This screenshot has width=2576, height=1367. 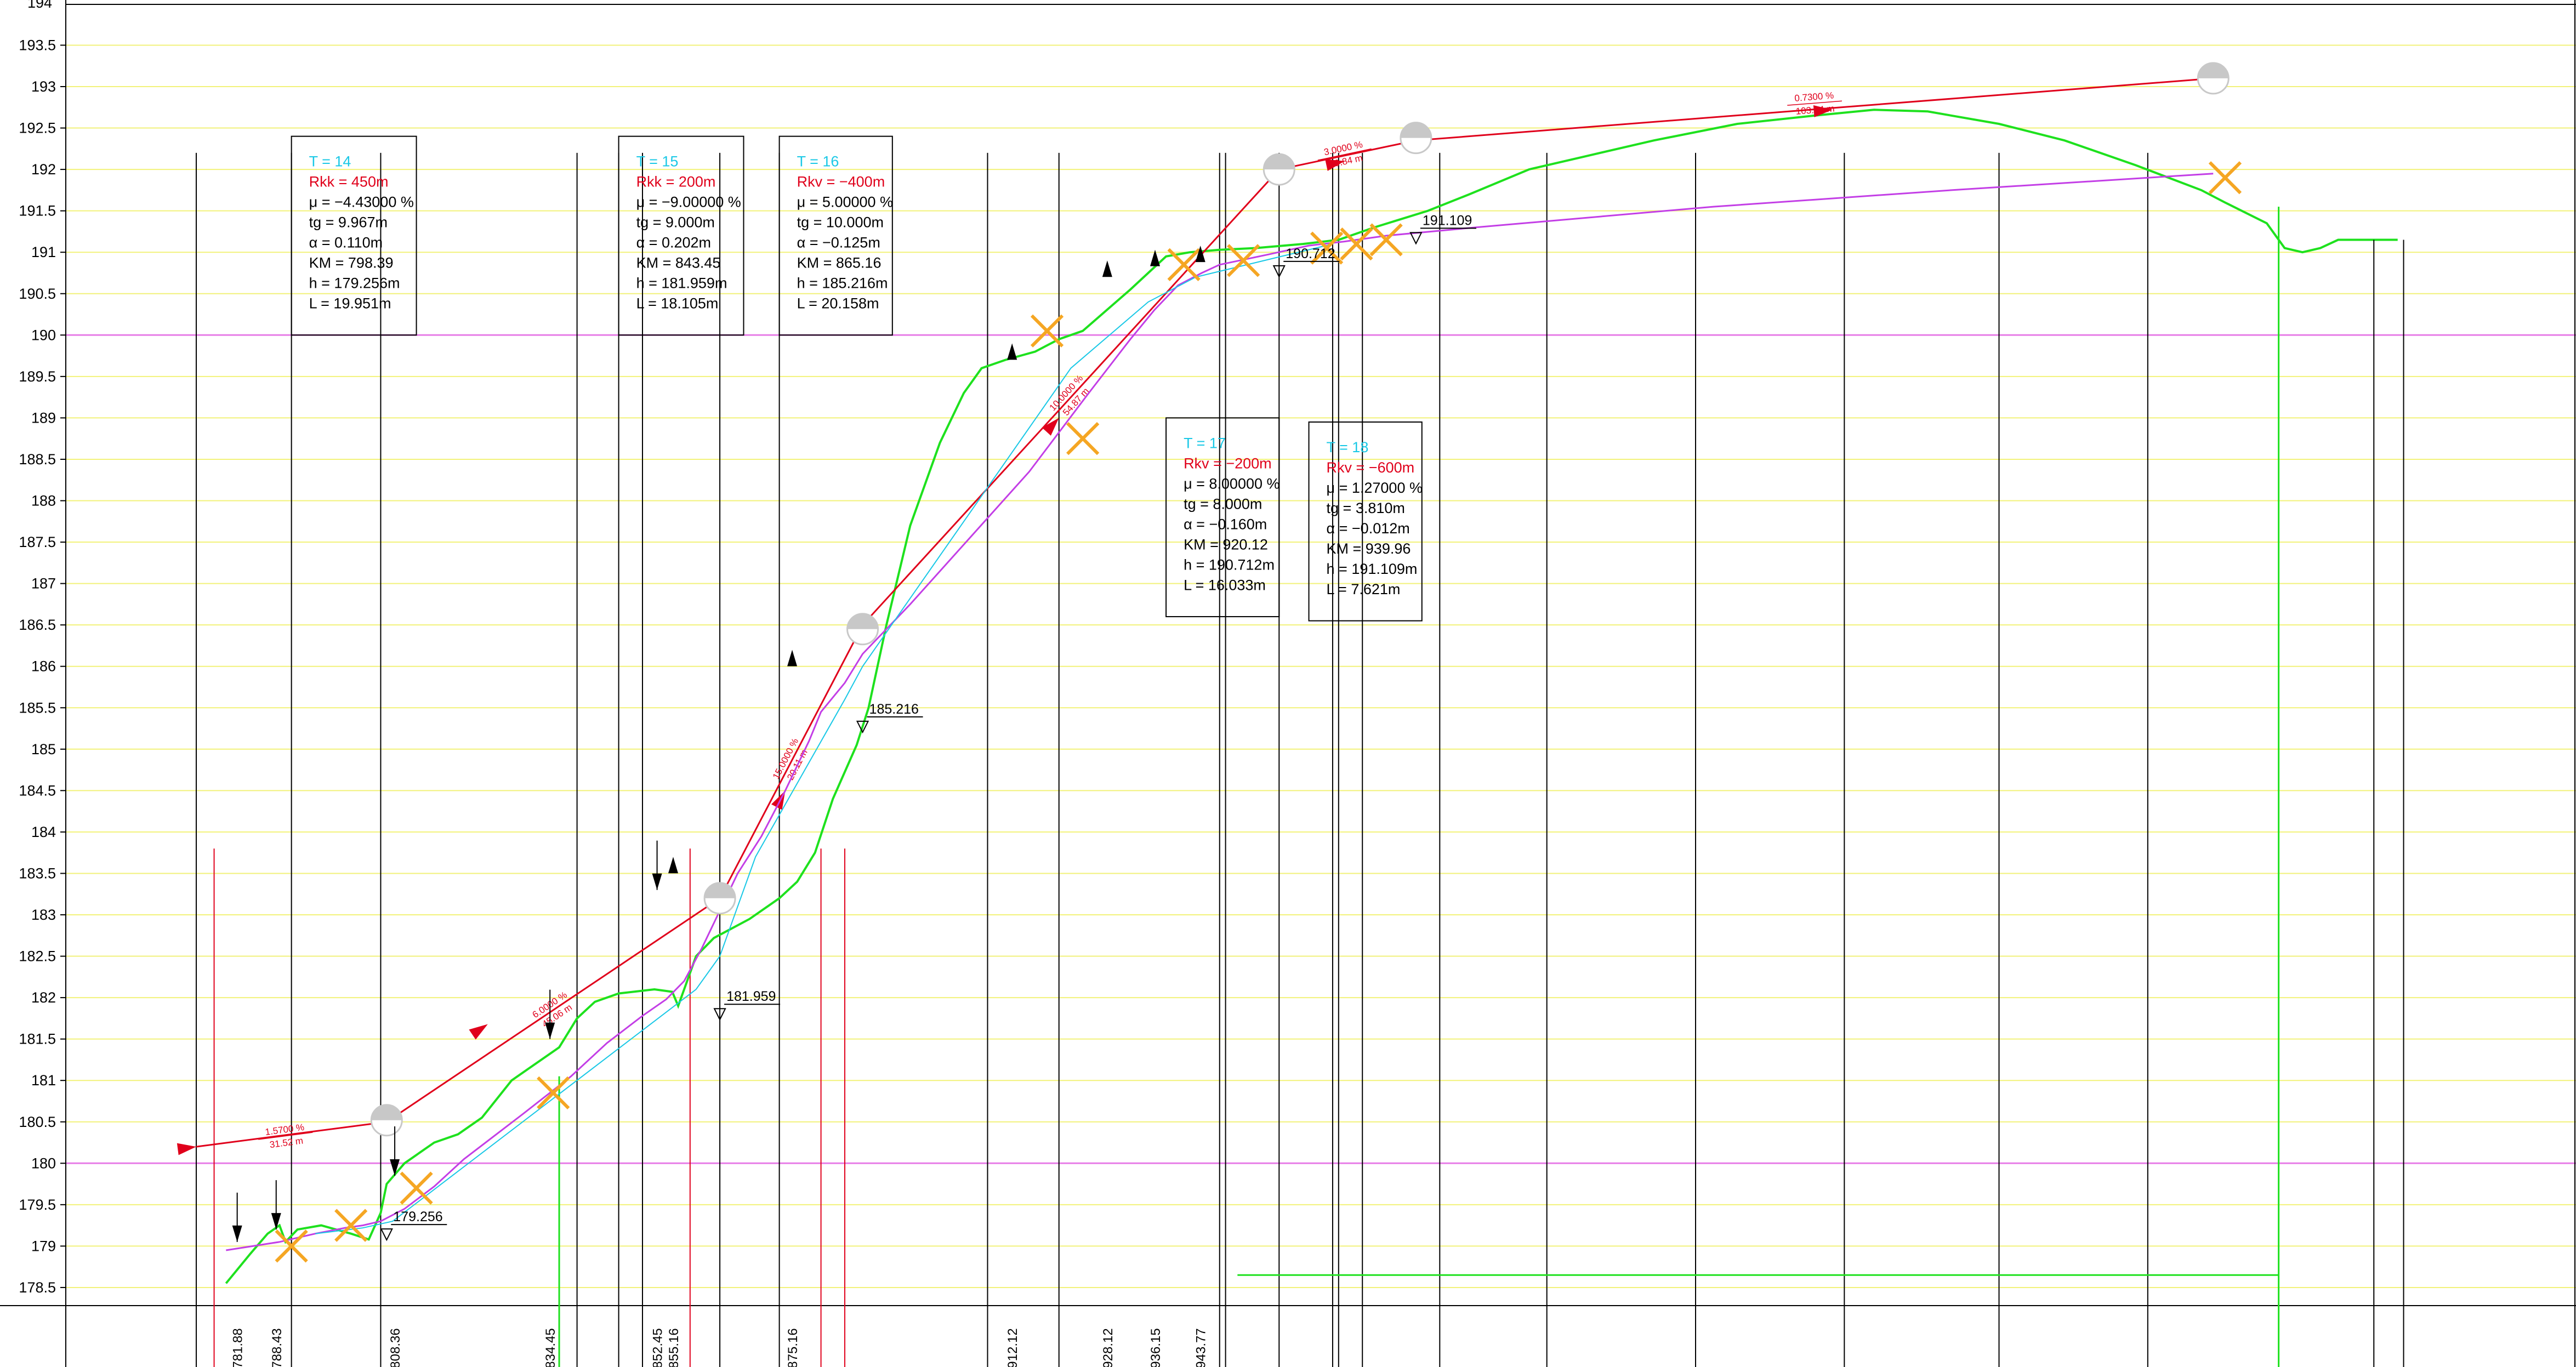 I want to click on curve-box-line: μ = −9.00000 %, so click(x=688, y=202).